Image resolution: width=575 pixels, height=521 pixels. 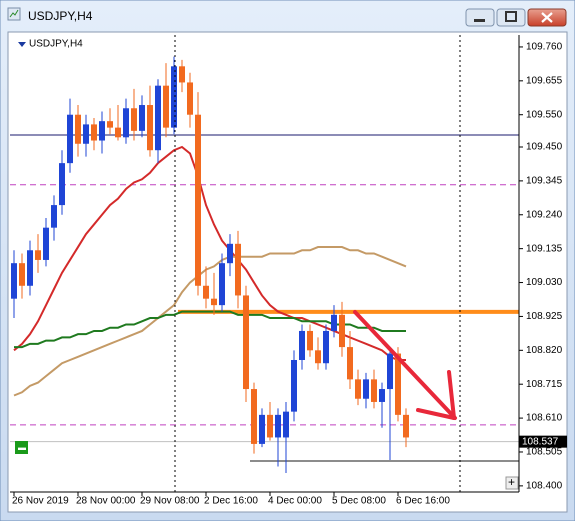 What do you see at coordinates (544, 384) in the screenshot?
I see `y-tick-label: 108.715` at bounding box center [544, 384].